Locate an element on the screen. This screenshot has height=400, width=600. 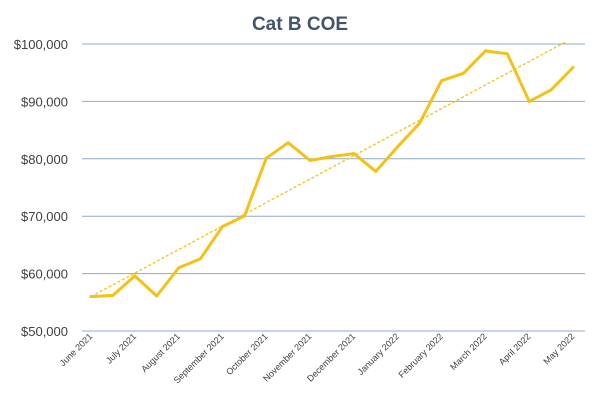
x-tick-label: May 2022 is located at coordinates (558, 348).